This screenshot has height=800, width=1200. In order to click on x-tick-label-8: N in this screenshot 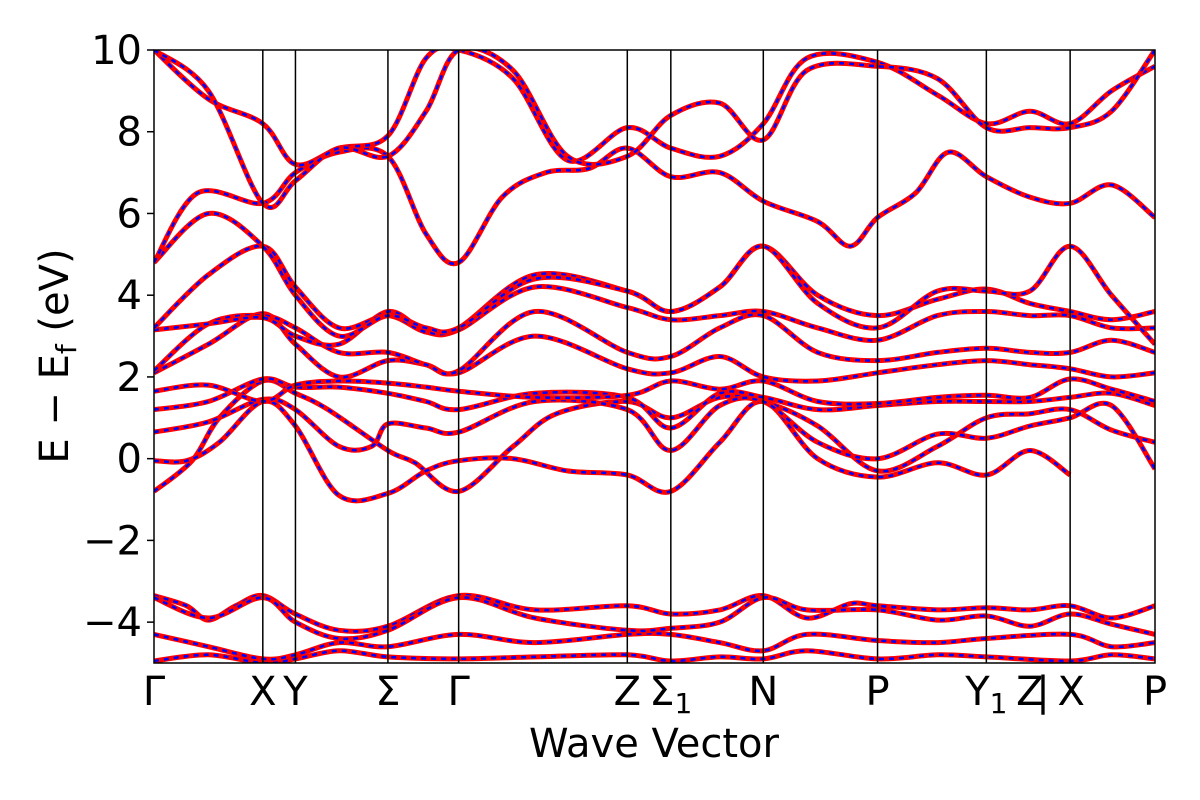, I will do `click(763, 692)`.